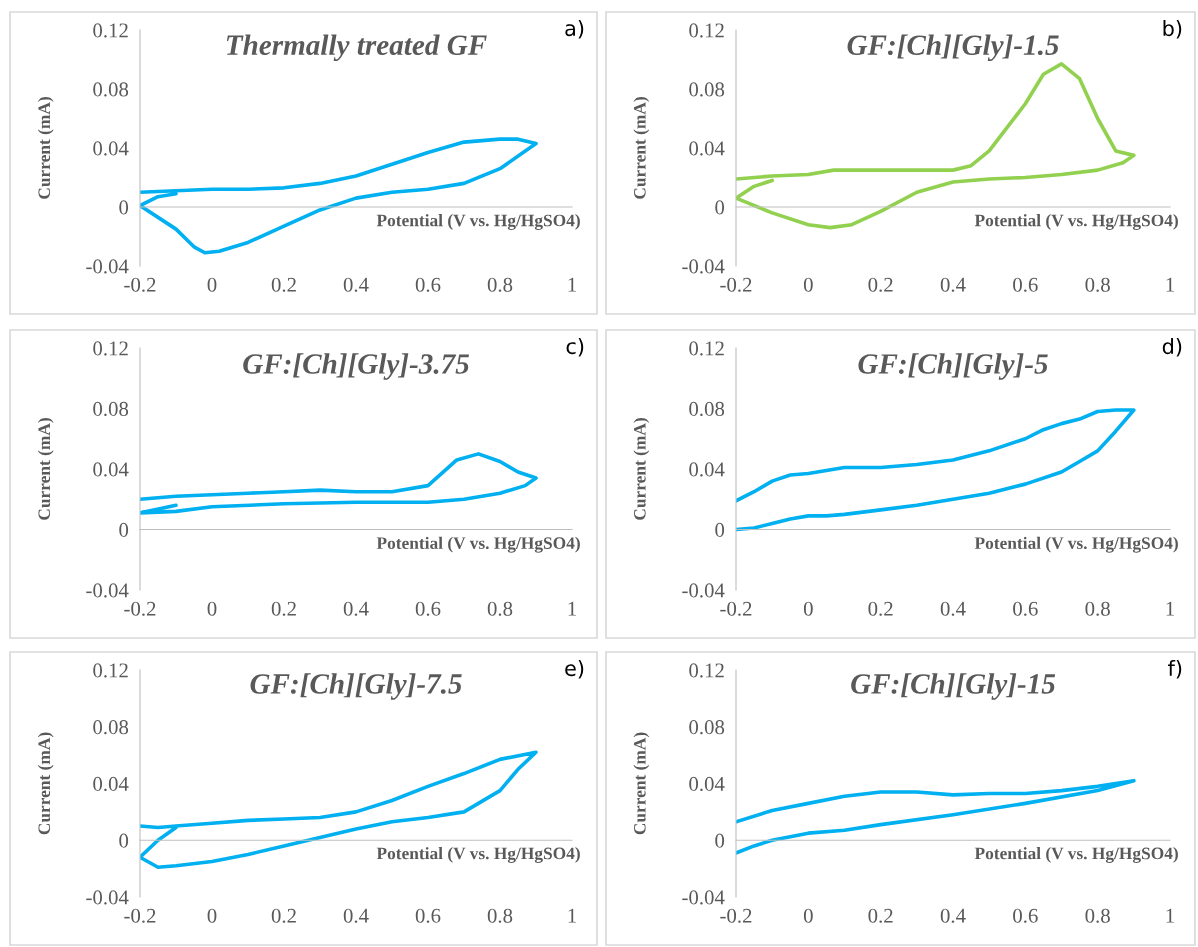  What do you see at coordinates (953, 686) in the screenshot?
I see `chart-title: GF:[Ch][Gly]-15` at bounding box center [953, 686].